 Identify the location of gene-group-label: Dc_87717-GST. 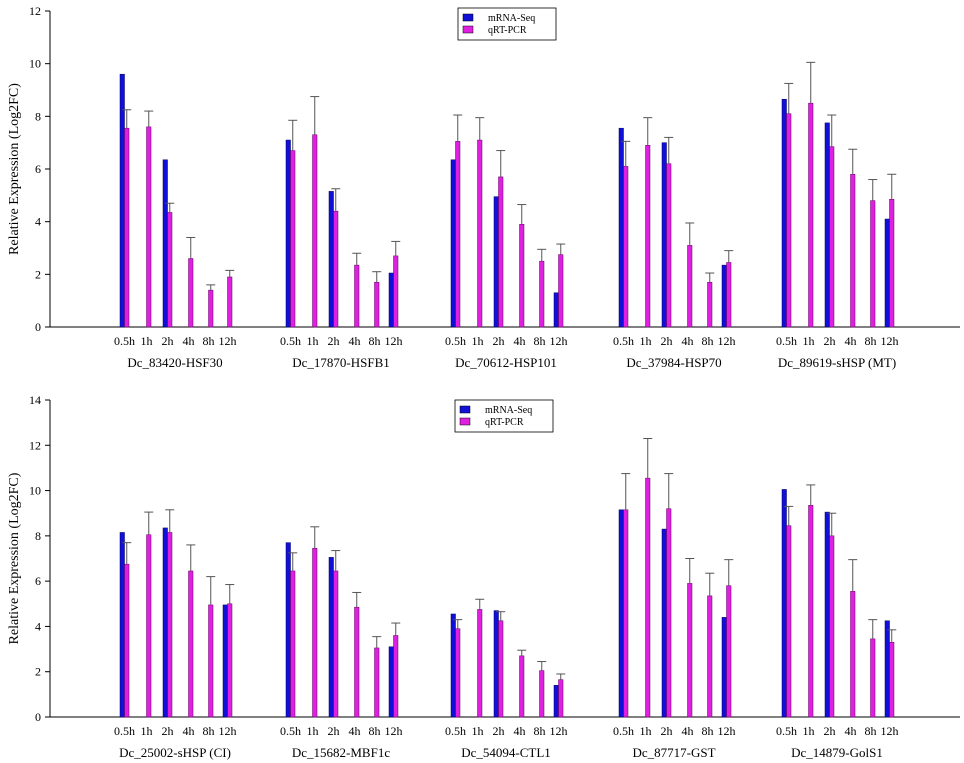
(673, 752).